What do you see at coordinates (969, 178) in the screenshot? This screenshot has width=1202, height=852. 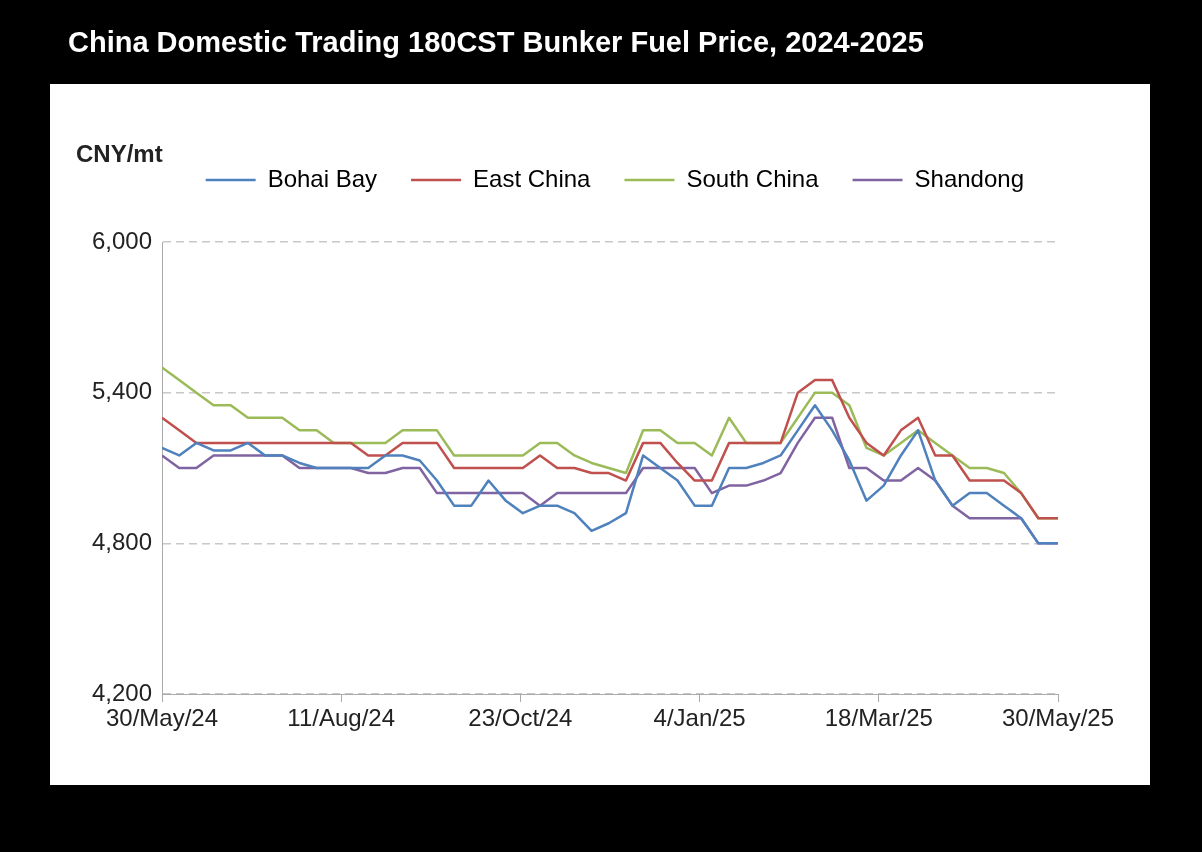 I see `legend-label: Shandong` at bounding box center [969, 178].